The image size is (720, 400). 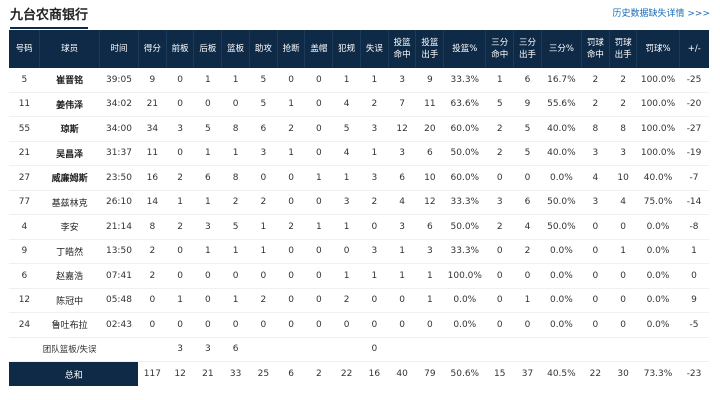 What do you see at coordinates (465, 49) in the screenshot?
I see `column-header: 投篮%` at bounding box center [465, 49].